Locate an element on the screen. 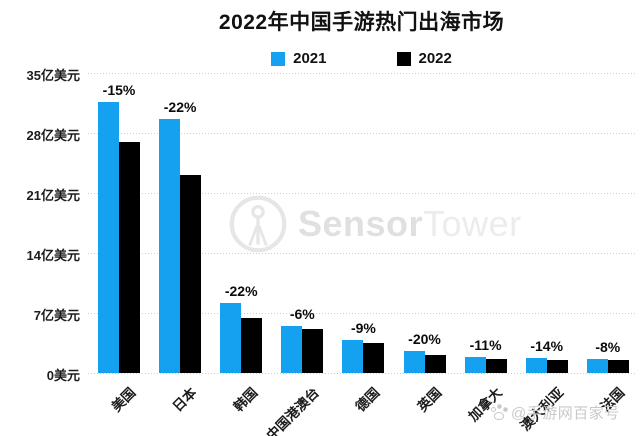  change-label-中国港澳台: -6% is located at coordinates (302, 313).